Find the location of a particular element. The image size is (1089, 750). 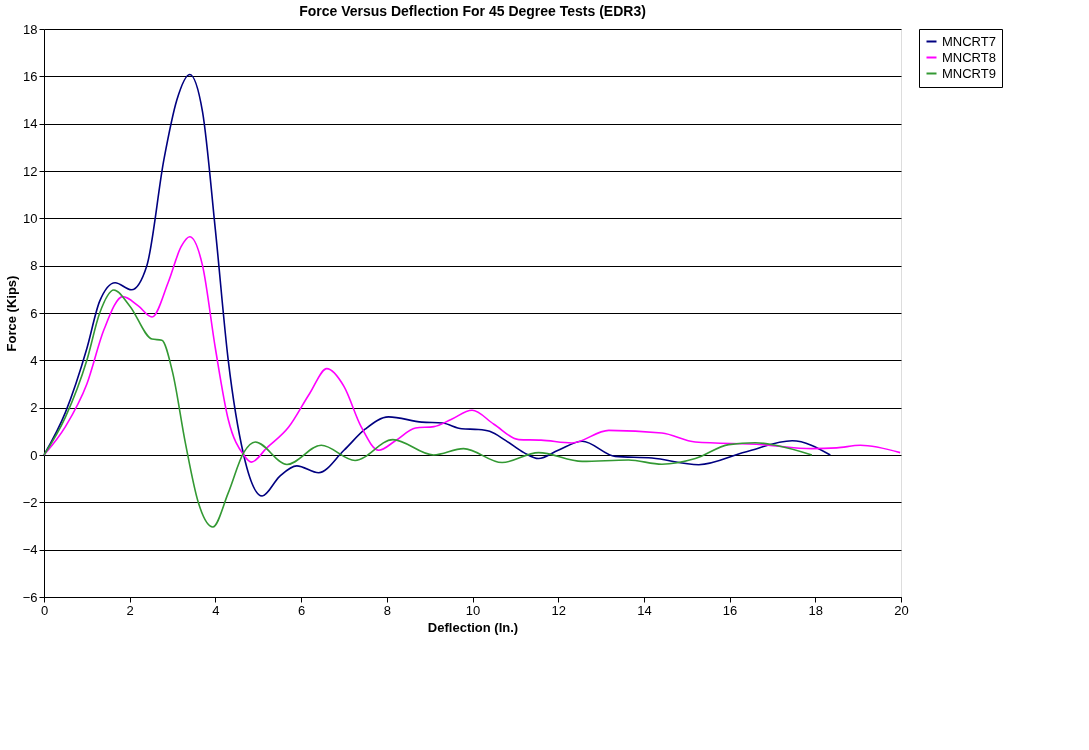

y-tick-label: −2 is located at coordinates (30, 502).